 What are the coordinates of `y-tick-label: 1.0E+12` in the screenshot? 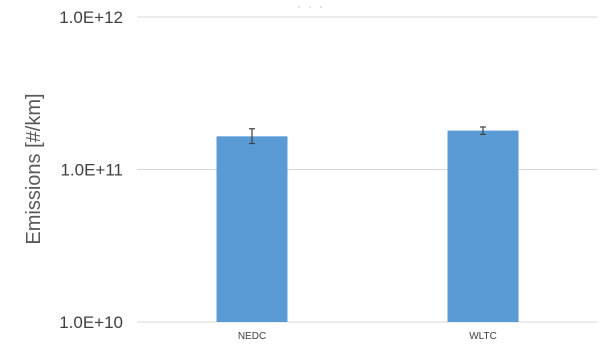 It's located at (91, 17).